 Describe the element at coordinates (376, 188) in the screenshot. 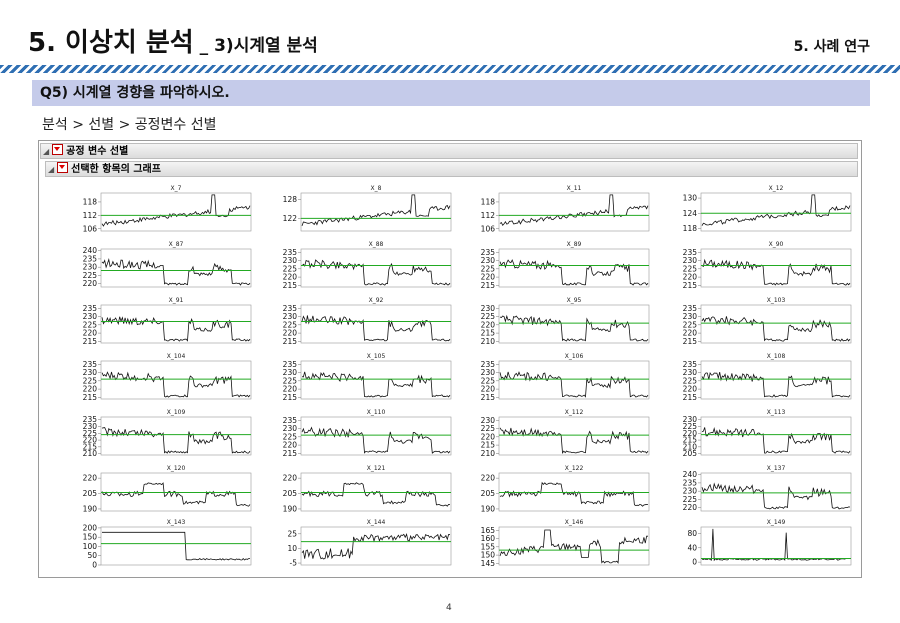

I see `chart-title: X_8` at that location.